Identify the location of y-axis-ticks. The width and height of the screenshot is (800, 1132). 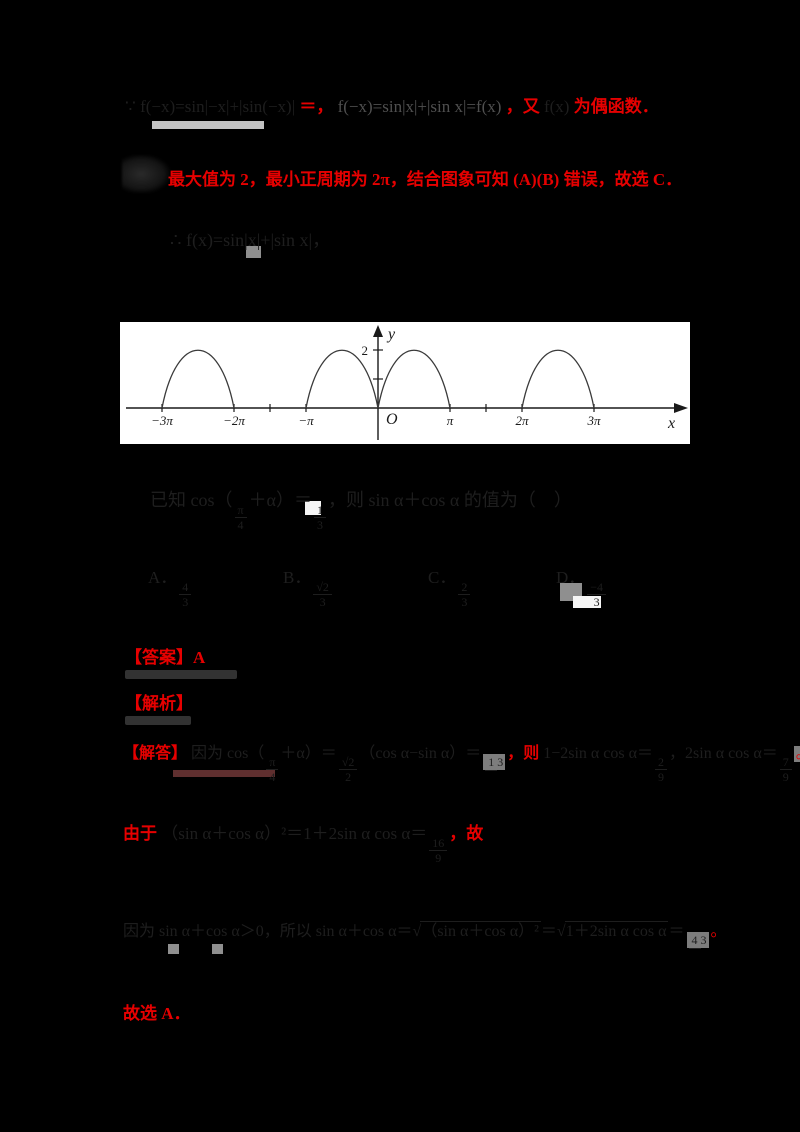
(378, 364).